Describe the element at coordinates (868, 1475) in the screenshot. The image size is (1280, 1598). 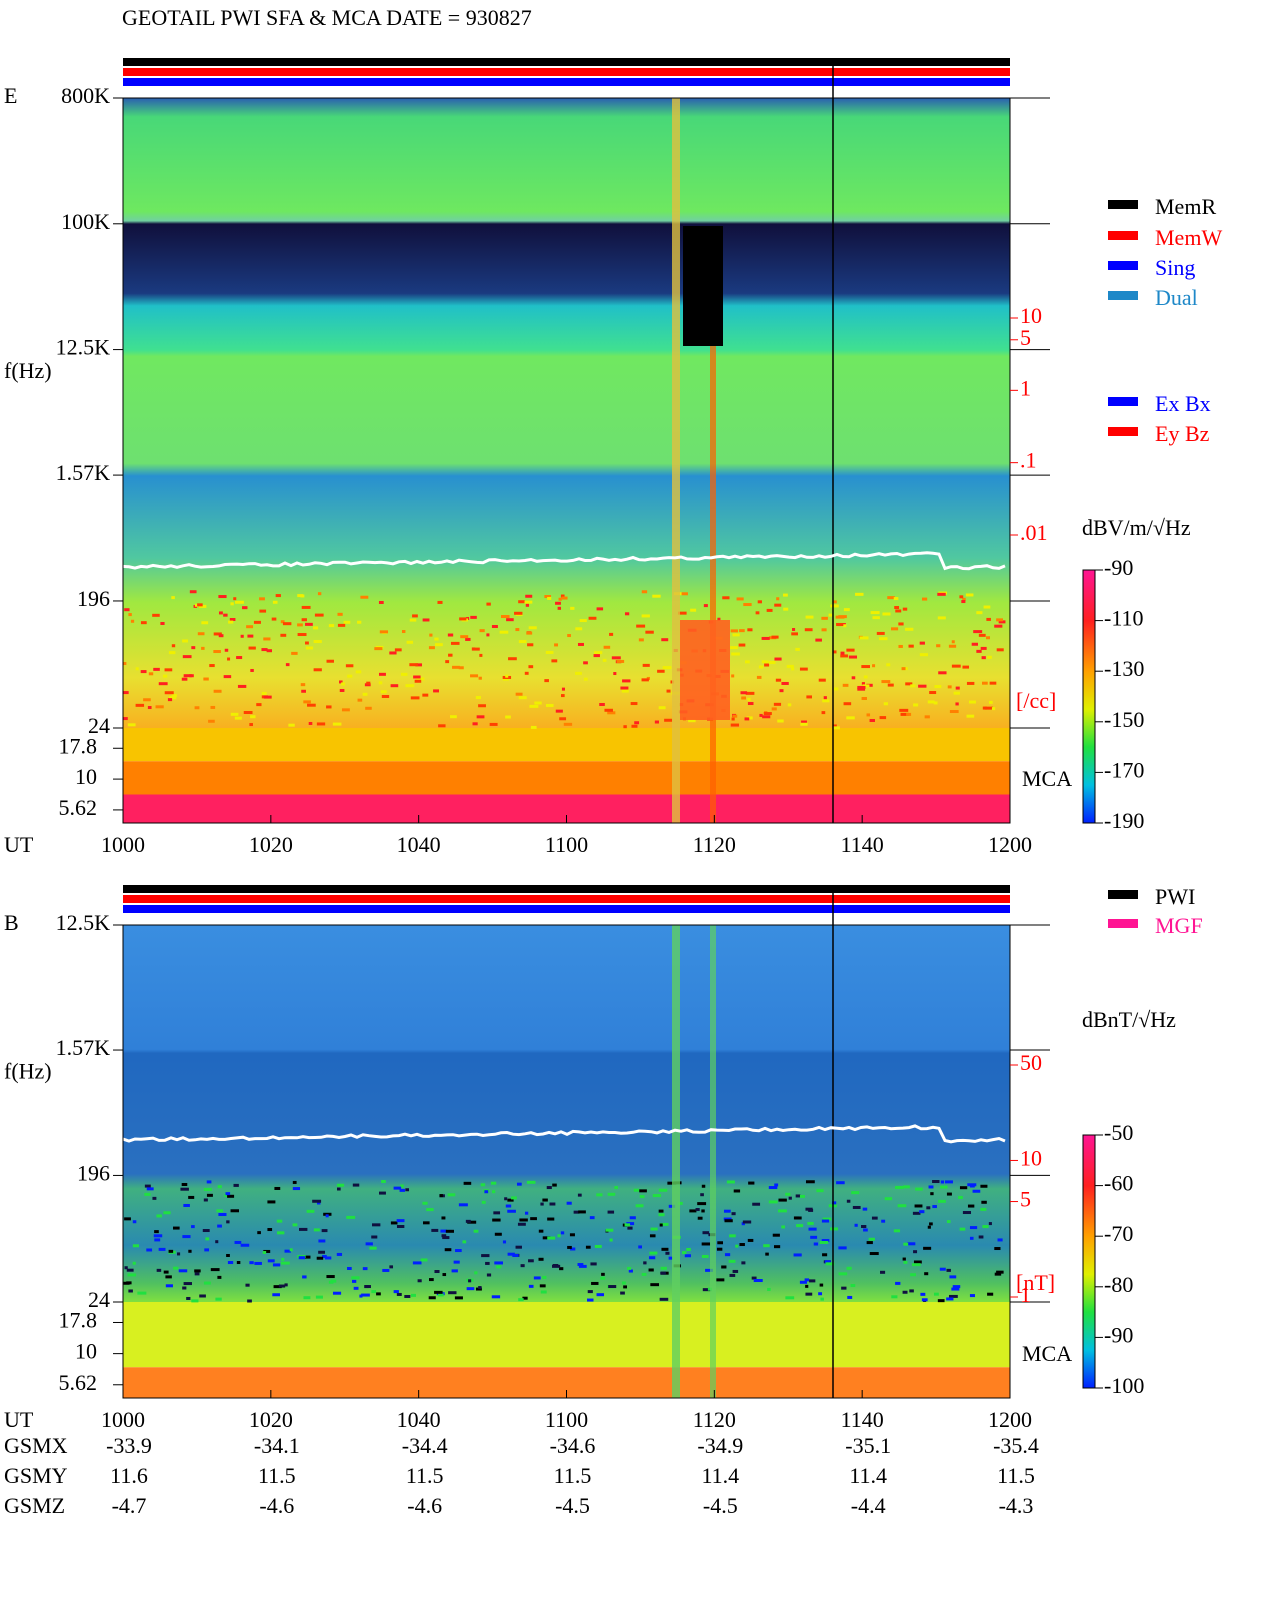
I see `orbit-value: 11.4` at that location.